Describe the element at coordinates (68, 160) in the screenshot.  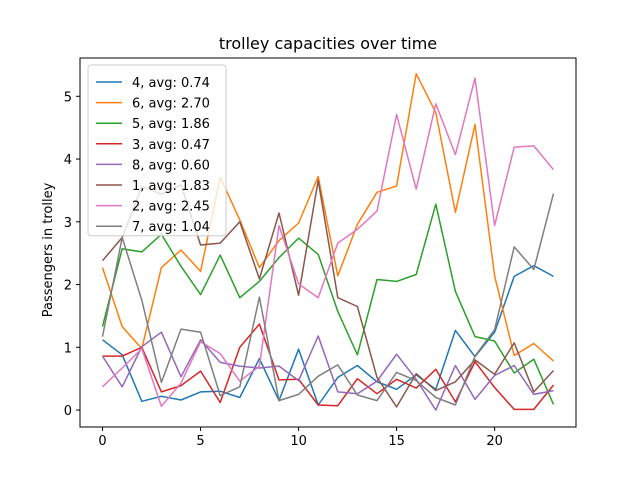
I see `y-tick-label: 4` at that location.